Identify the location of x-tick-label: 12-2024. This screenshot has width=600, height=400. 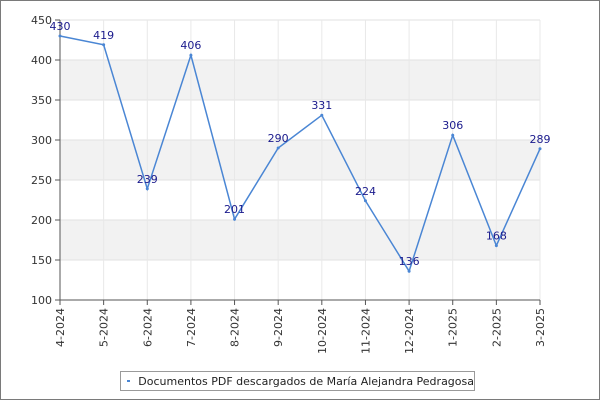
(409, 331).